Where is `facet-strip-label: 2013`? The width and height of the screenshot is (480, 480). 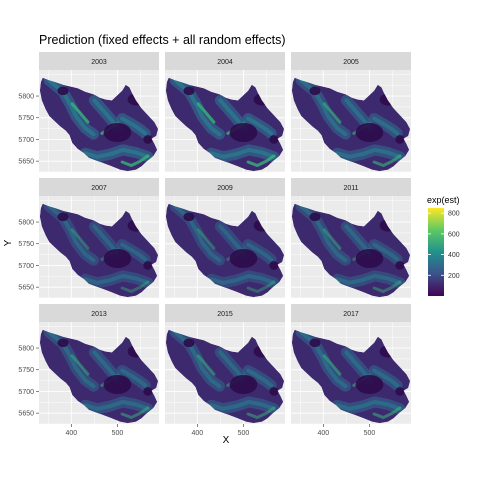 facet-strip-label: 2013 is located at coordinates (99, 314).